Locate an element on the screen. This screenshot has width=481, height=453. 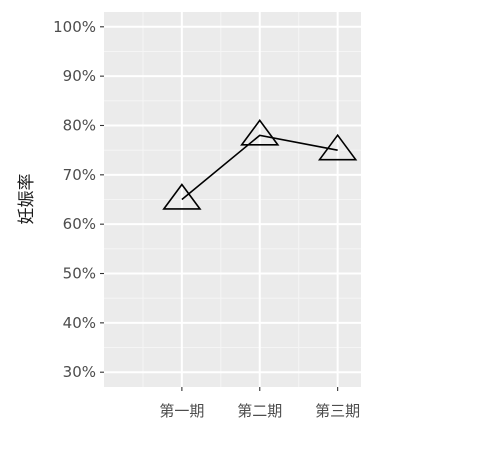
y-tick-label: 100% is located at coordinates (74, 27).